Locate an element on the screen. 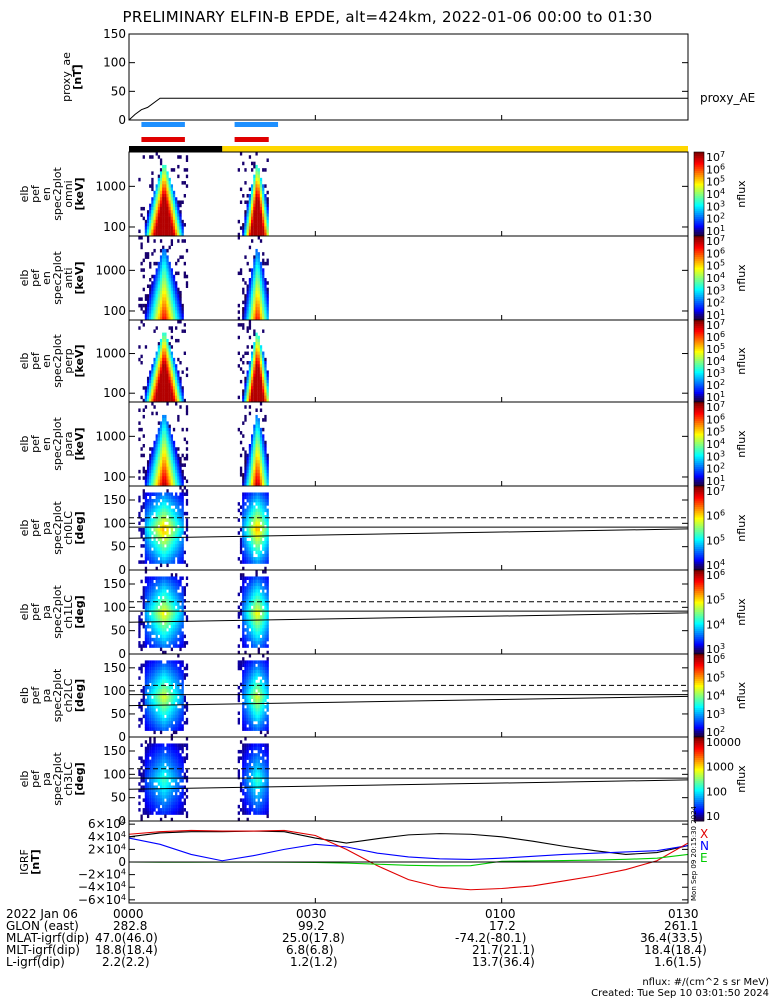  y-axis-label-line: [nT] is located at coordinates (77, 76).